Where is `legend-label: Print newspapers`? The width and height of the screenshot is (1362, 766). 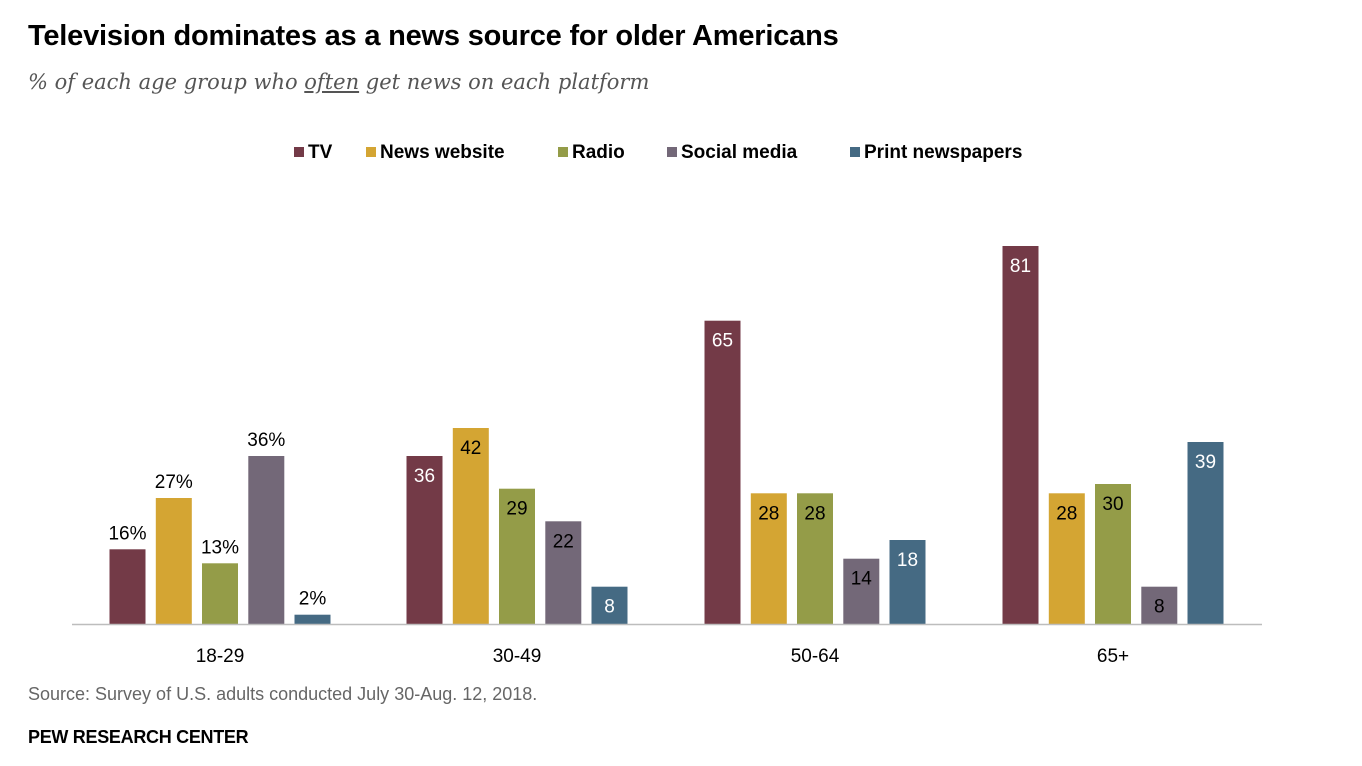
legend-label: Print newspapers is located at coordinates (943, 152).